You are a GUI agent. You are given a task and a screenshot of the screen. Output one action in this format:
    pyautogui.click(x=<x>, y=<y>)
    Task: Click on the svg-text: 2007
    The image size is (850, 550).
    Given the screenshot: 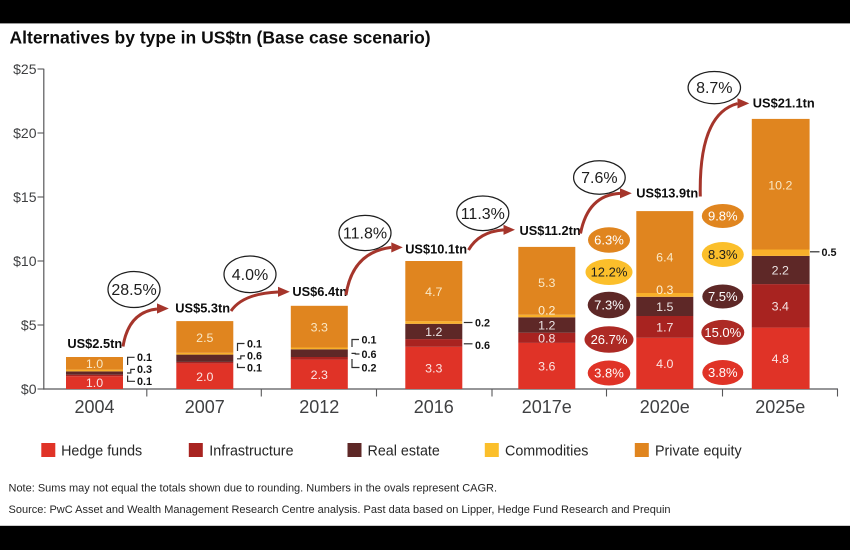 What is the action you would take?
    pyautogui.click(x=205, y=407)
    